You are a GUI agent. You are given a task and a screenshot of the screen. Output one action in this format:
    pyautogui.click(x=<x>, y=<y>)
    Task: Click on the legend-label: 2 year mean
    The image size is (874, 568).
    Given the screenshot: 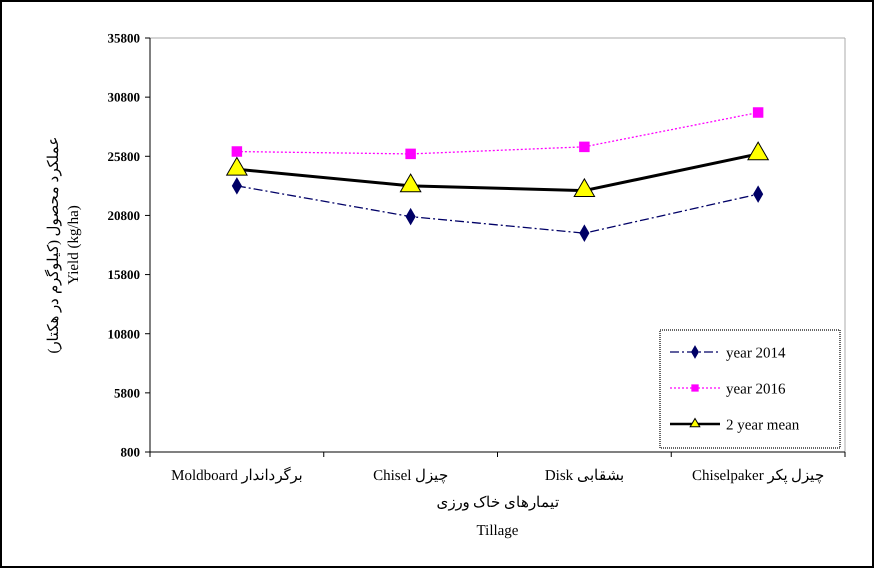 What is the action you would take?
    pyautogui.click(x=763, y=425)
    